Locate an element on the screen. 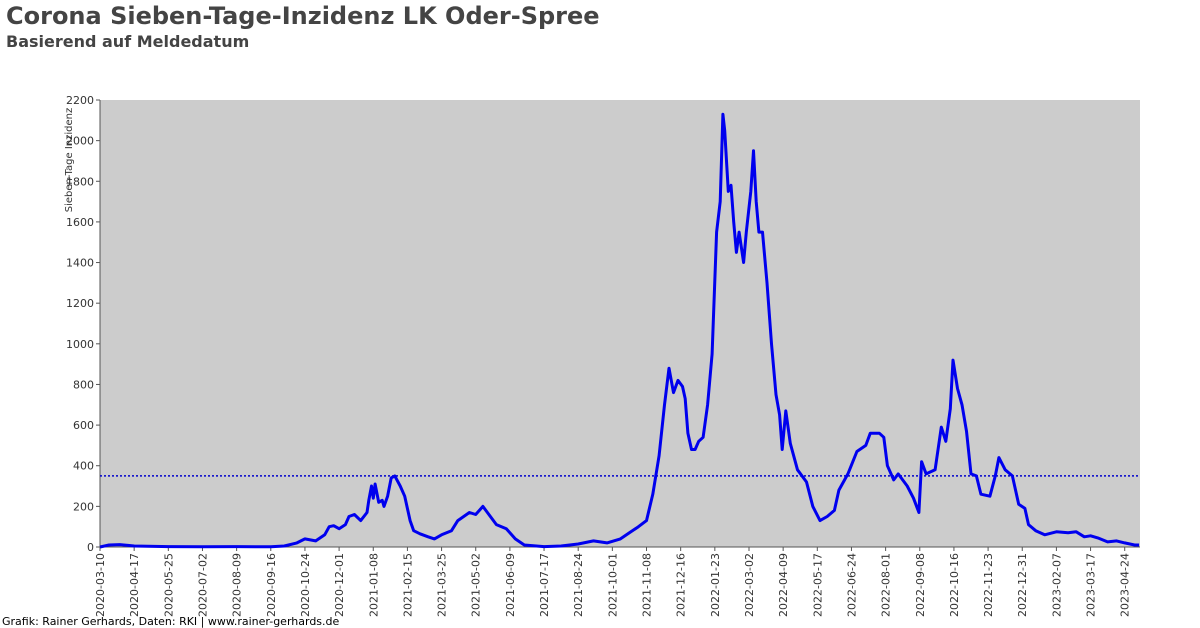 Image resolution: width=1200 pixels, height=628 pixels. y-tick-label: 1200 is located at coordinates (80, 303).